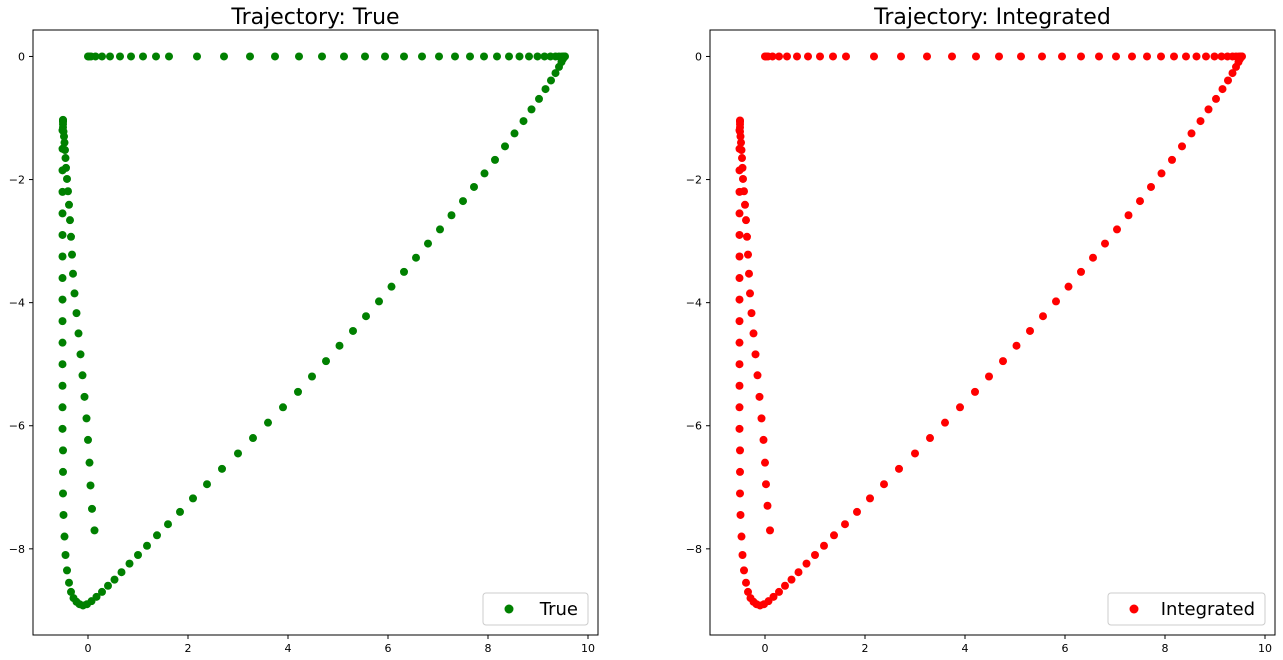 The height and width of the screenshot is (660, 1283). Describe the element at coordinates (1065, 648) in the screenshot. I see `x-tick-label: 6` at that location.